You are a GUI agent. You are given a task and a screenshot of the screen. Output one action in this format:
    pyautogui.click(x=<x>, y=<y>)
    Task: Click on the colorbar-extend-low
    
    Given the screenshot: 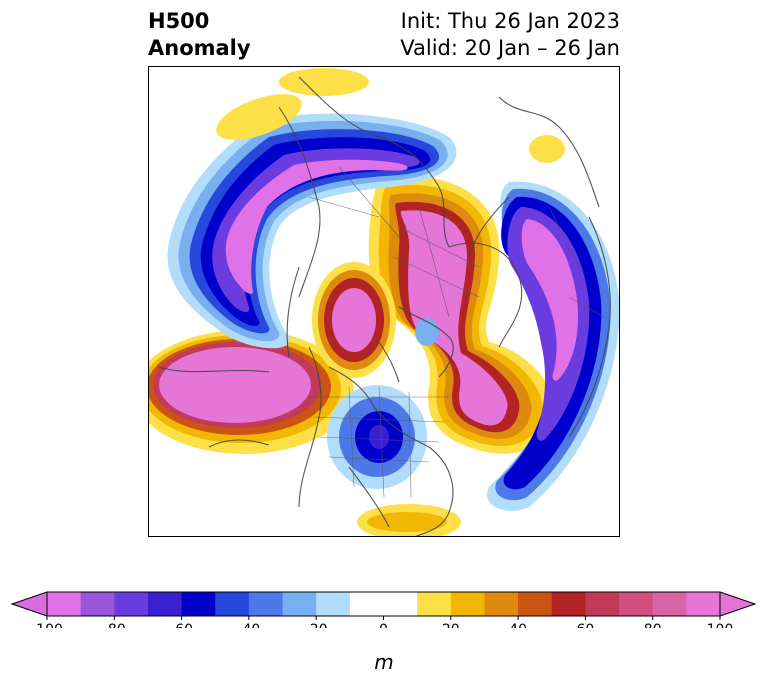 What is the action you would take?
    pyautogui.click(x=29, y=604)
    